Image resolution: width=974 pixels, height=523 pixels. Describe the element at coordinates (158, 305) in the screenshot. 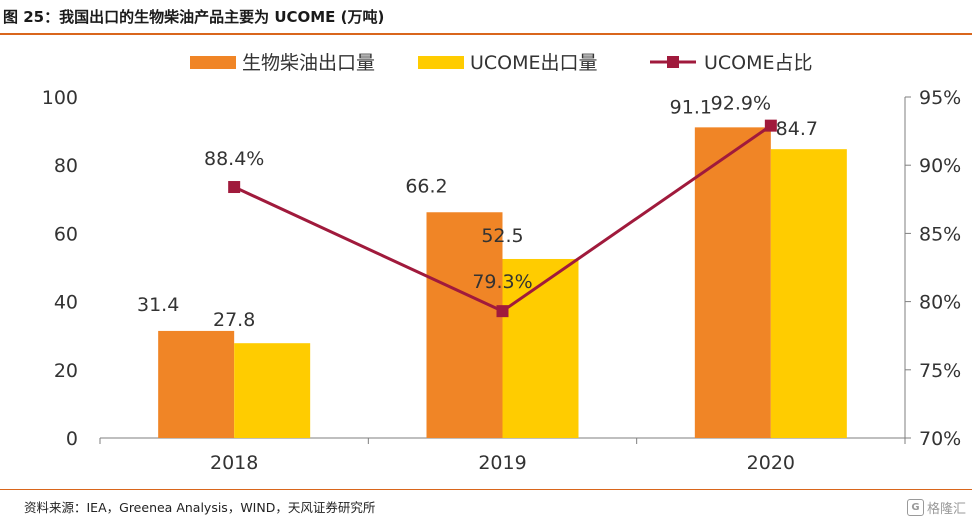

I see `bar-value-label: 31.4` at that location.